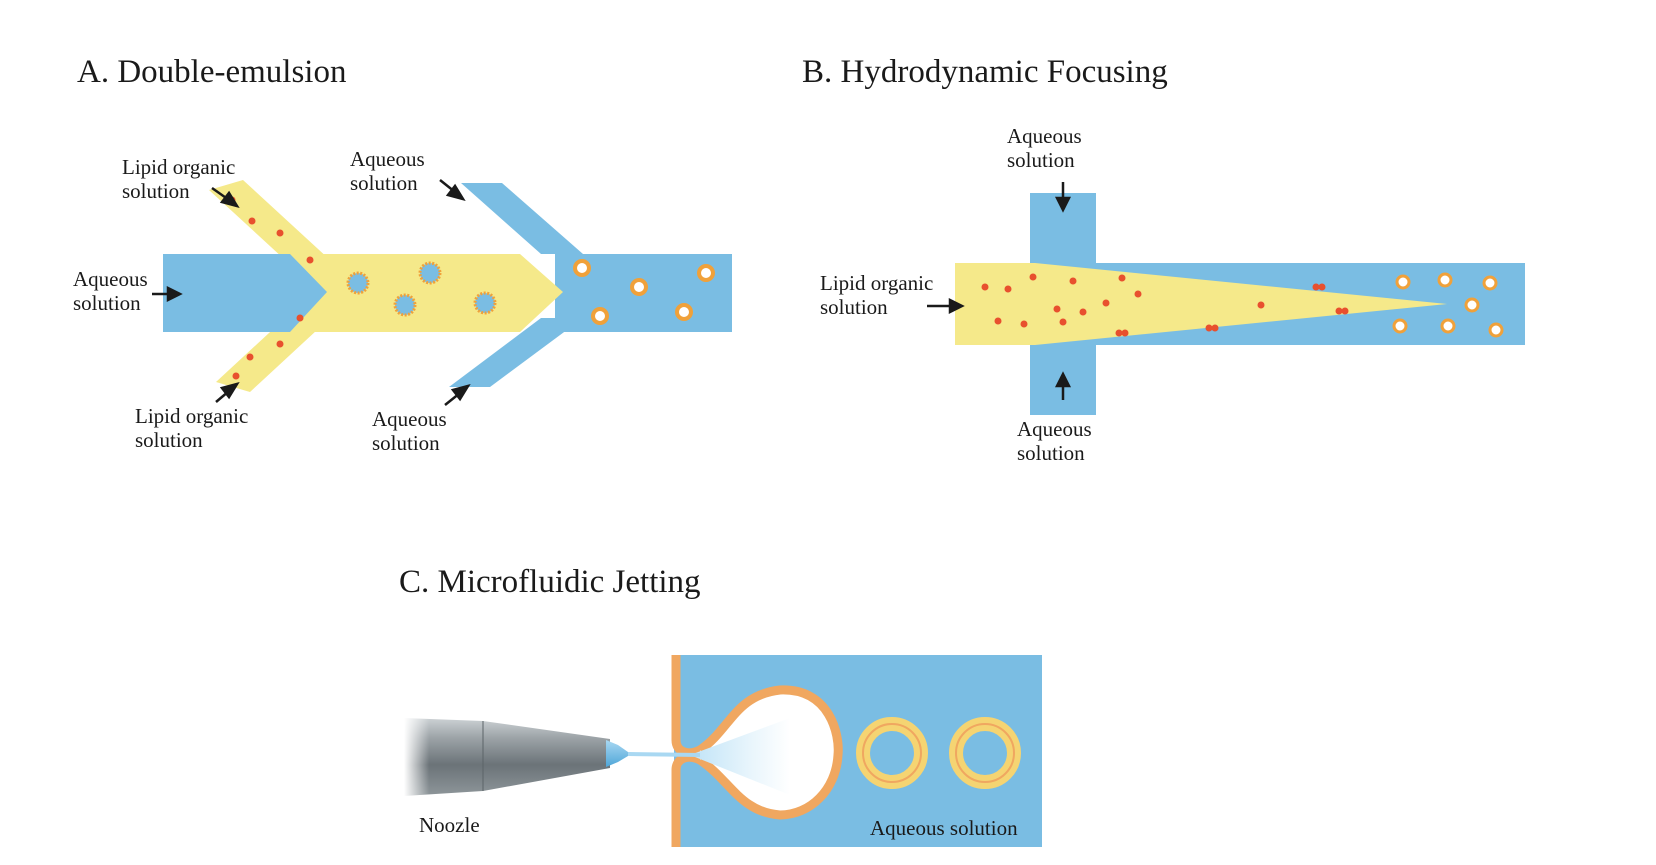 Image resolution: width=1656 pixels, height=865 pixels. I want to click on label-lipid-bottom-2: solution, so click(169, 440).